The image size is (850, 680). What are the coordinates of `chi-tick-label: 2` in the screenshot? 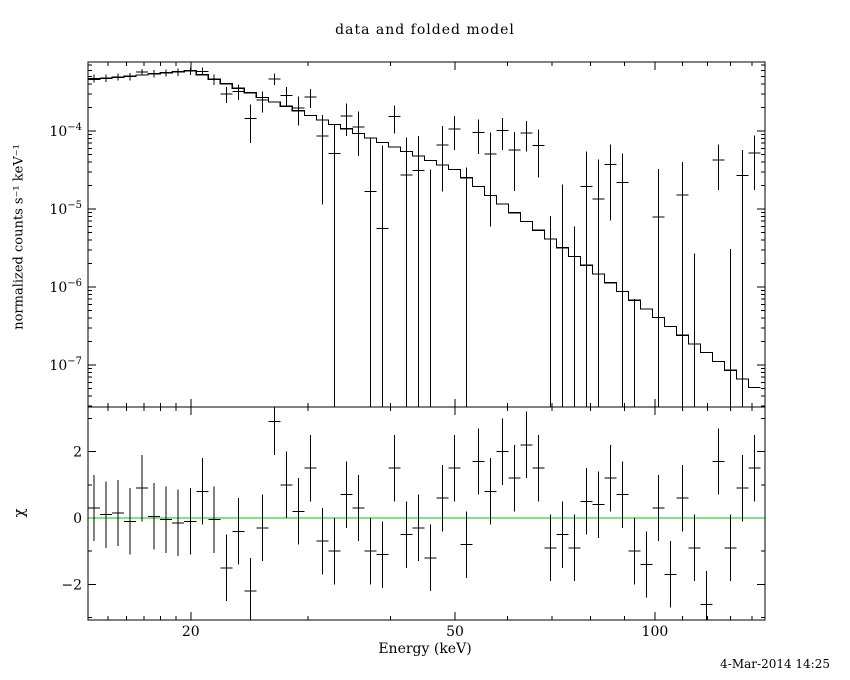 It's located at (77, 453).